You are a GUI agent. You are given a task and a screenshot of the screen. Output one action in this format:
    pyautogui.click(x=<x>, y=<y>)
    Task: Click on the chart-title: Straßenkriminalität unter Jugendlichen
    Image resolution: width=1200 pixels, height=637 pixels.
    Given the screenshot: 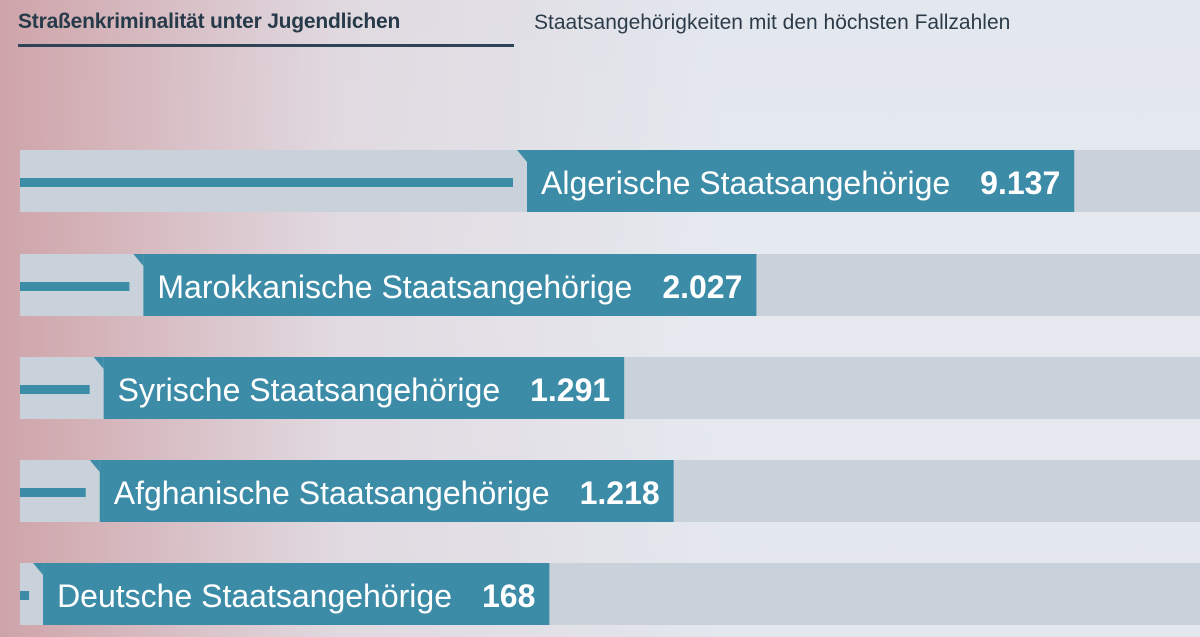 What is the action you would take?
    pyautogui.click(x=209, y=21)
    